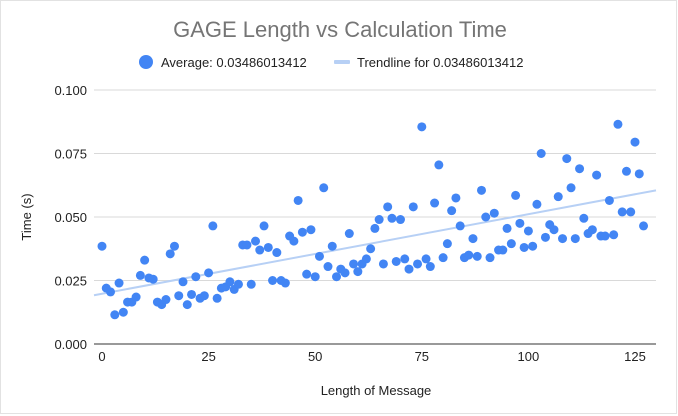  Describe the element at coordinates (371, 356) in the screenshot. I see `x-tick-labels: 0 25 50 75 100 125` at that location.